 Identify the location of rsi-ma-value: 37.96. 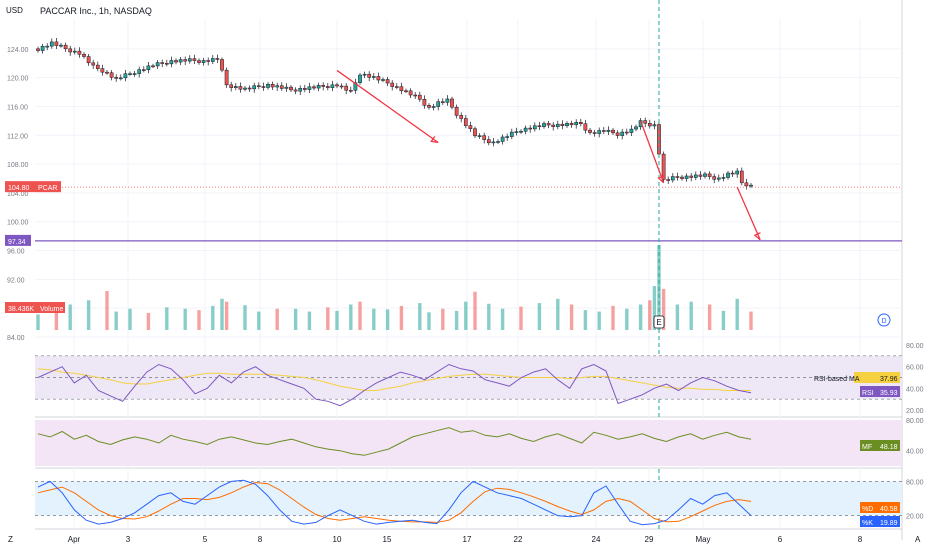
(889, 379).